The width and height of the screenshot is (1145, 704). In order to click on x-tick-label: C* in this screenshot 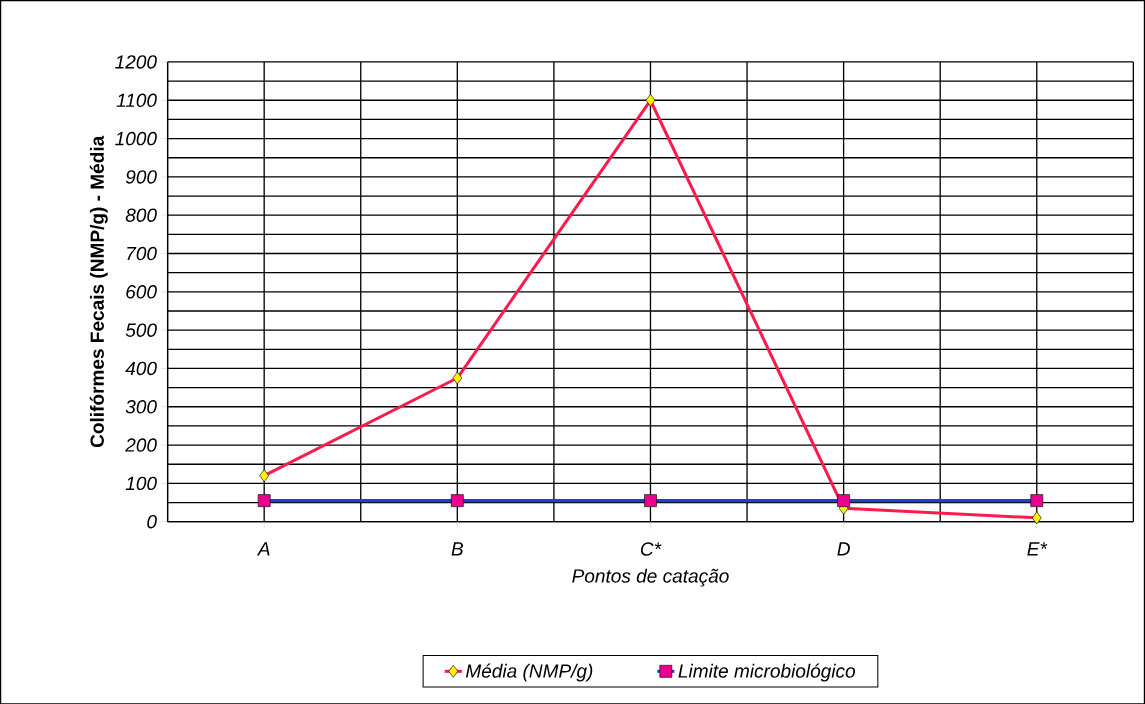, I will do `click(651, 549)`.